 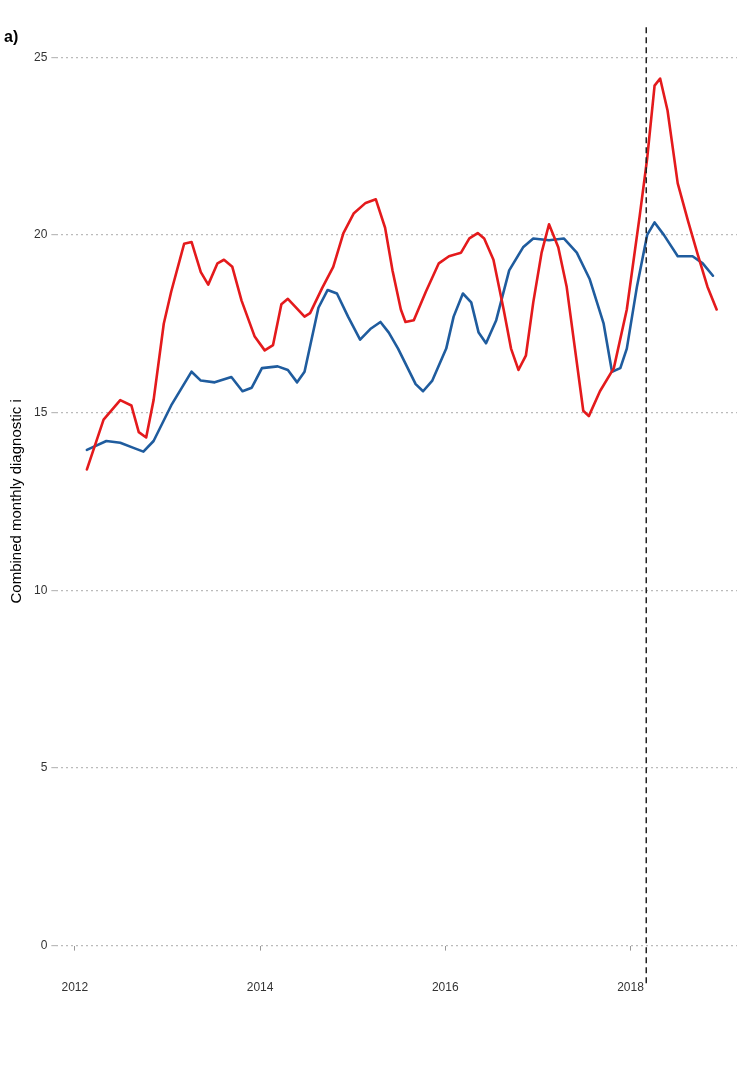 What do you see at coordinates (44, 944) in the screenshot?
I see `y-tick-label: 0` at bounding box center [44, 944].